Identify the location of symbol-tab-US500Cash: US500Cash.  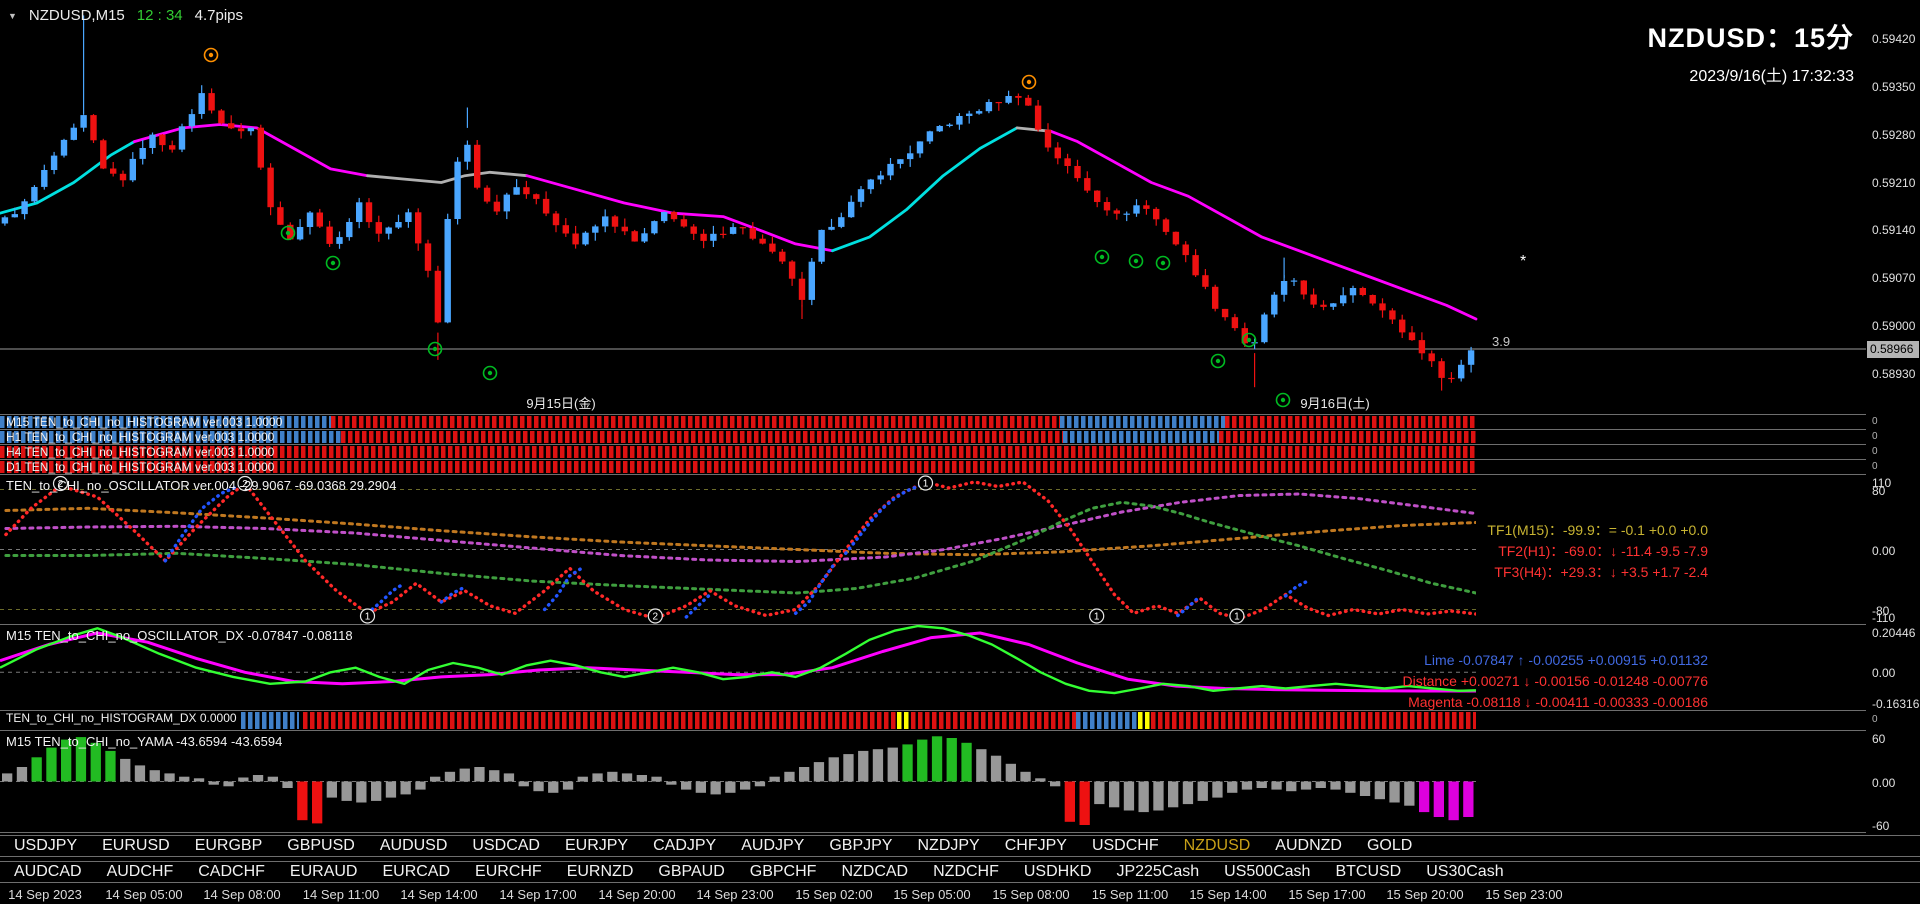
(1267, 871).